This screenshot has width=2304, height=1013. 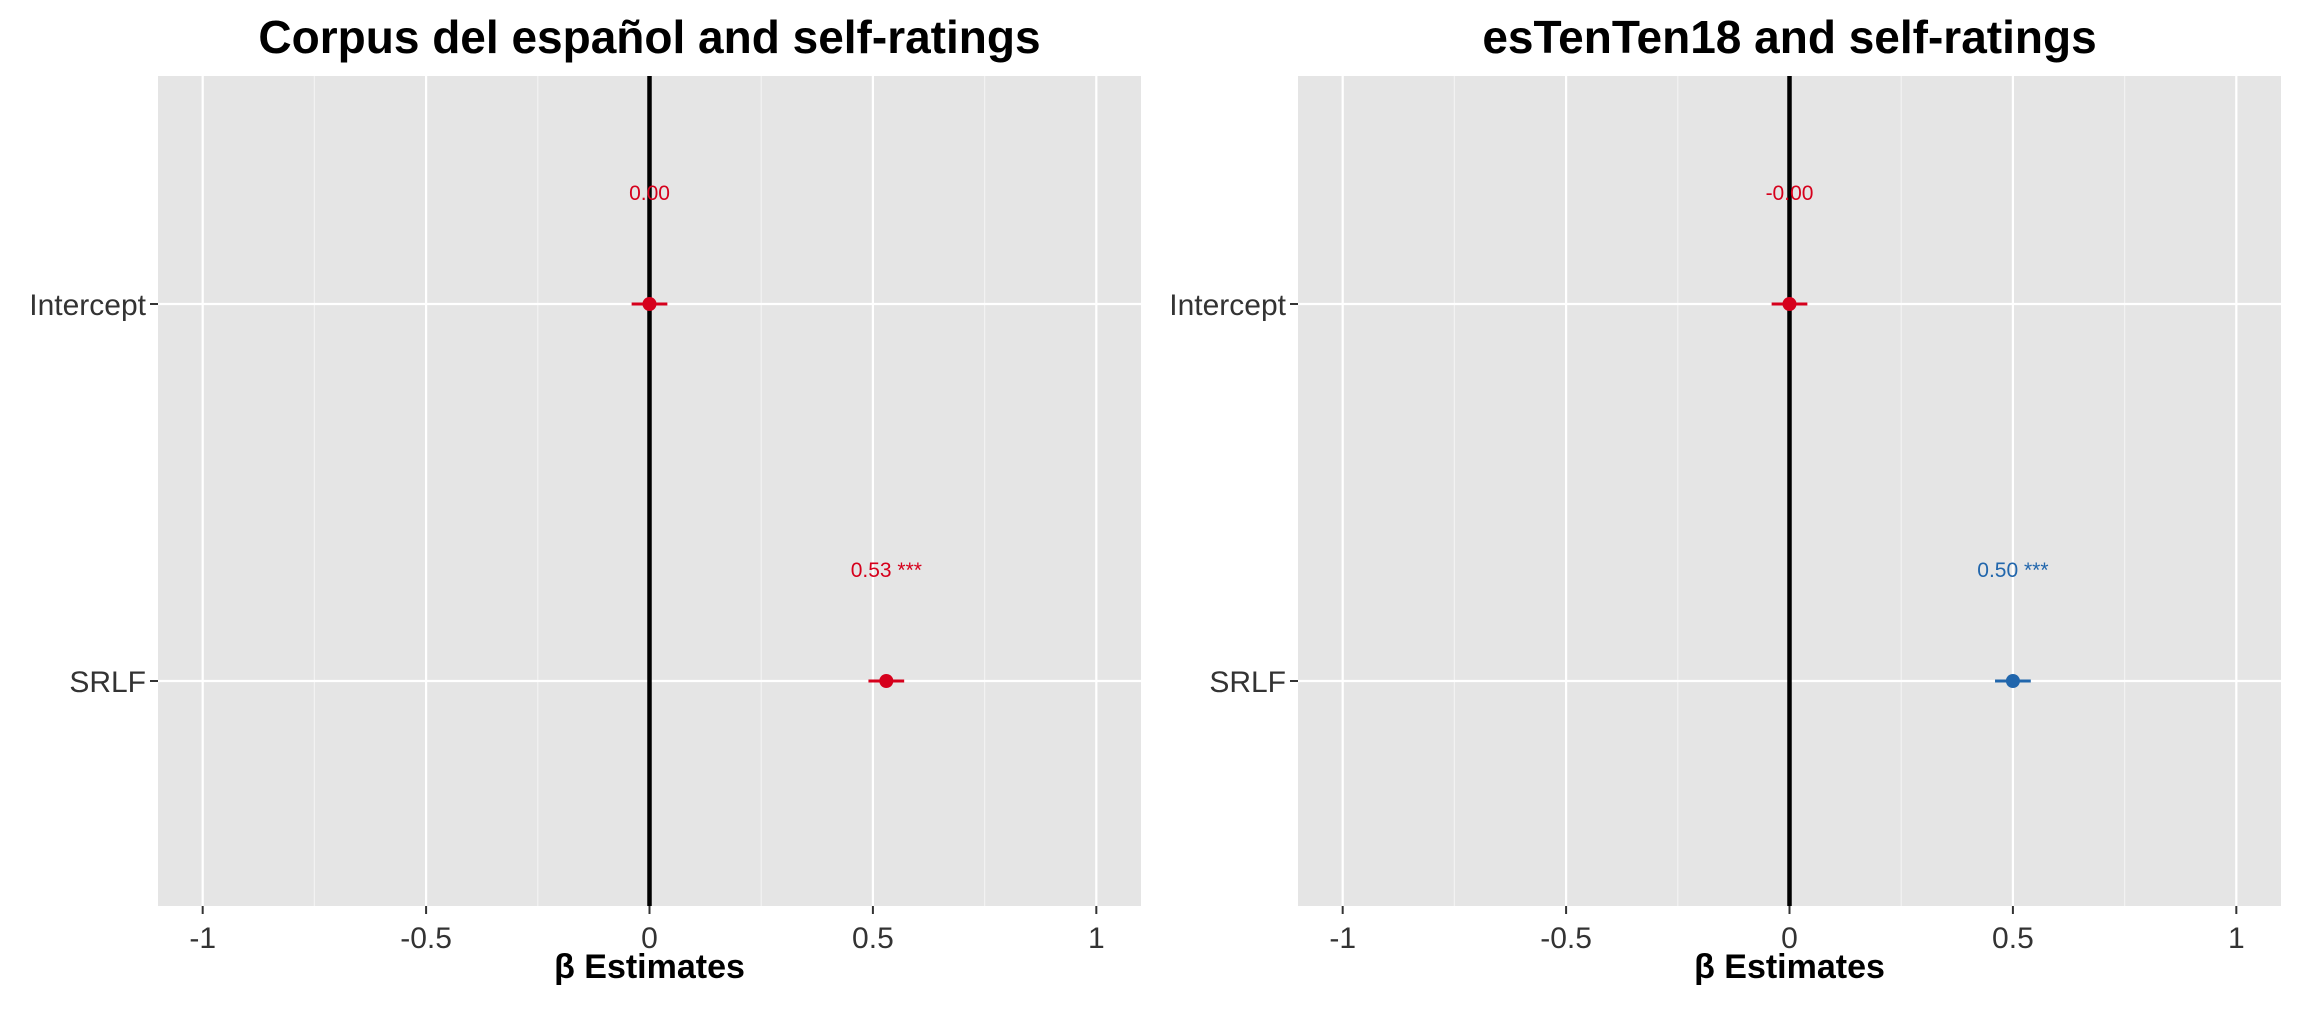 What do you see at coordinates (2012, 570) in the screenshot?
I see `value-label: 0.50 ***` at bounding box center [2012, 570].